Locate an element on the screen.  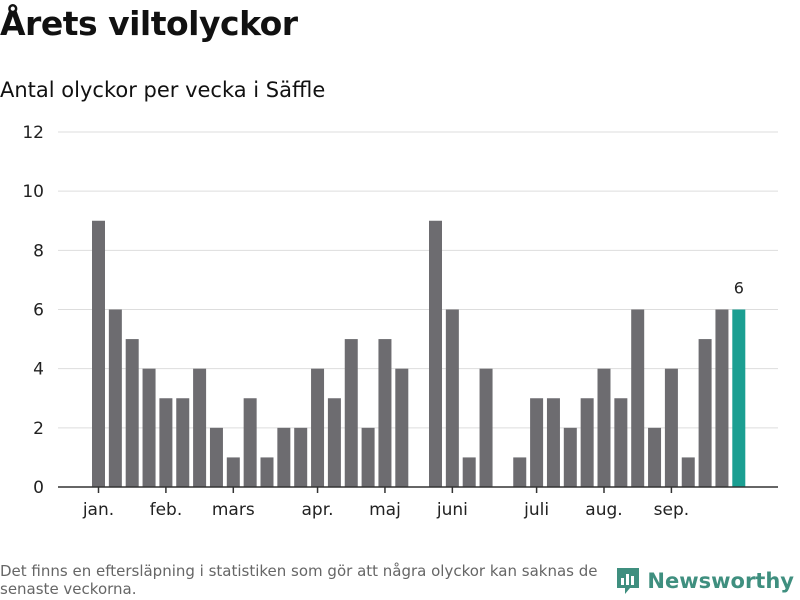
x-tick-label: mars is located at coordinates (233, 510).